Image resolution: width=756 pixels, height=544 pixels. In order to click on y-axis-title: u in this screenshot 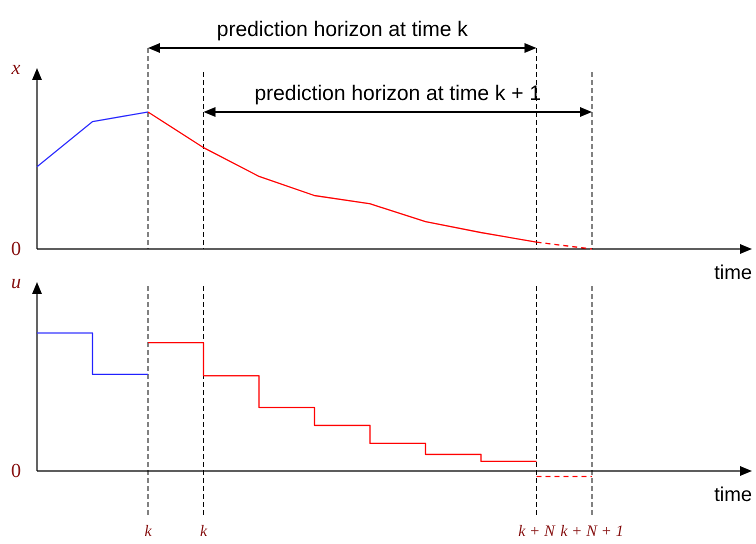, I will do `click(16, 282)`.